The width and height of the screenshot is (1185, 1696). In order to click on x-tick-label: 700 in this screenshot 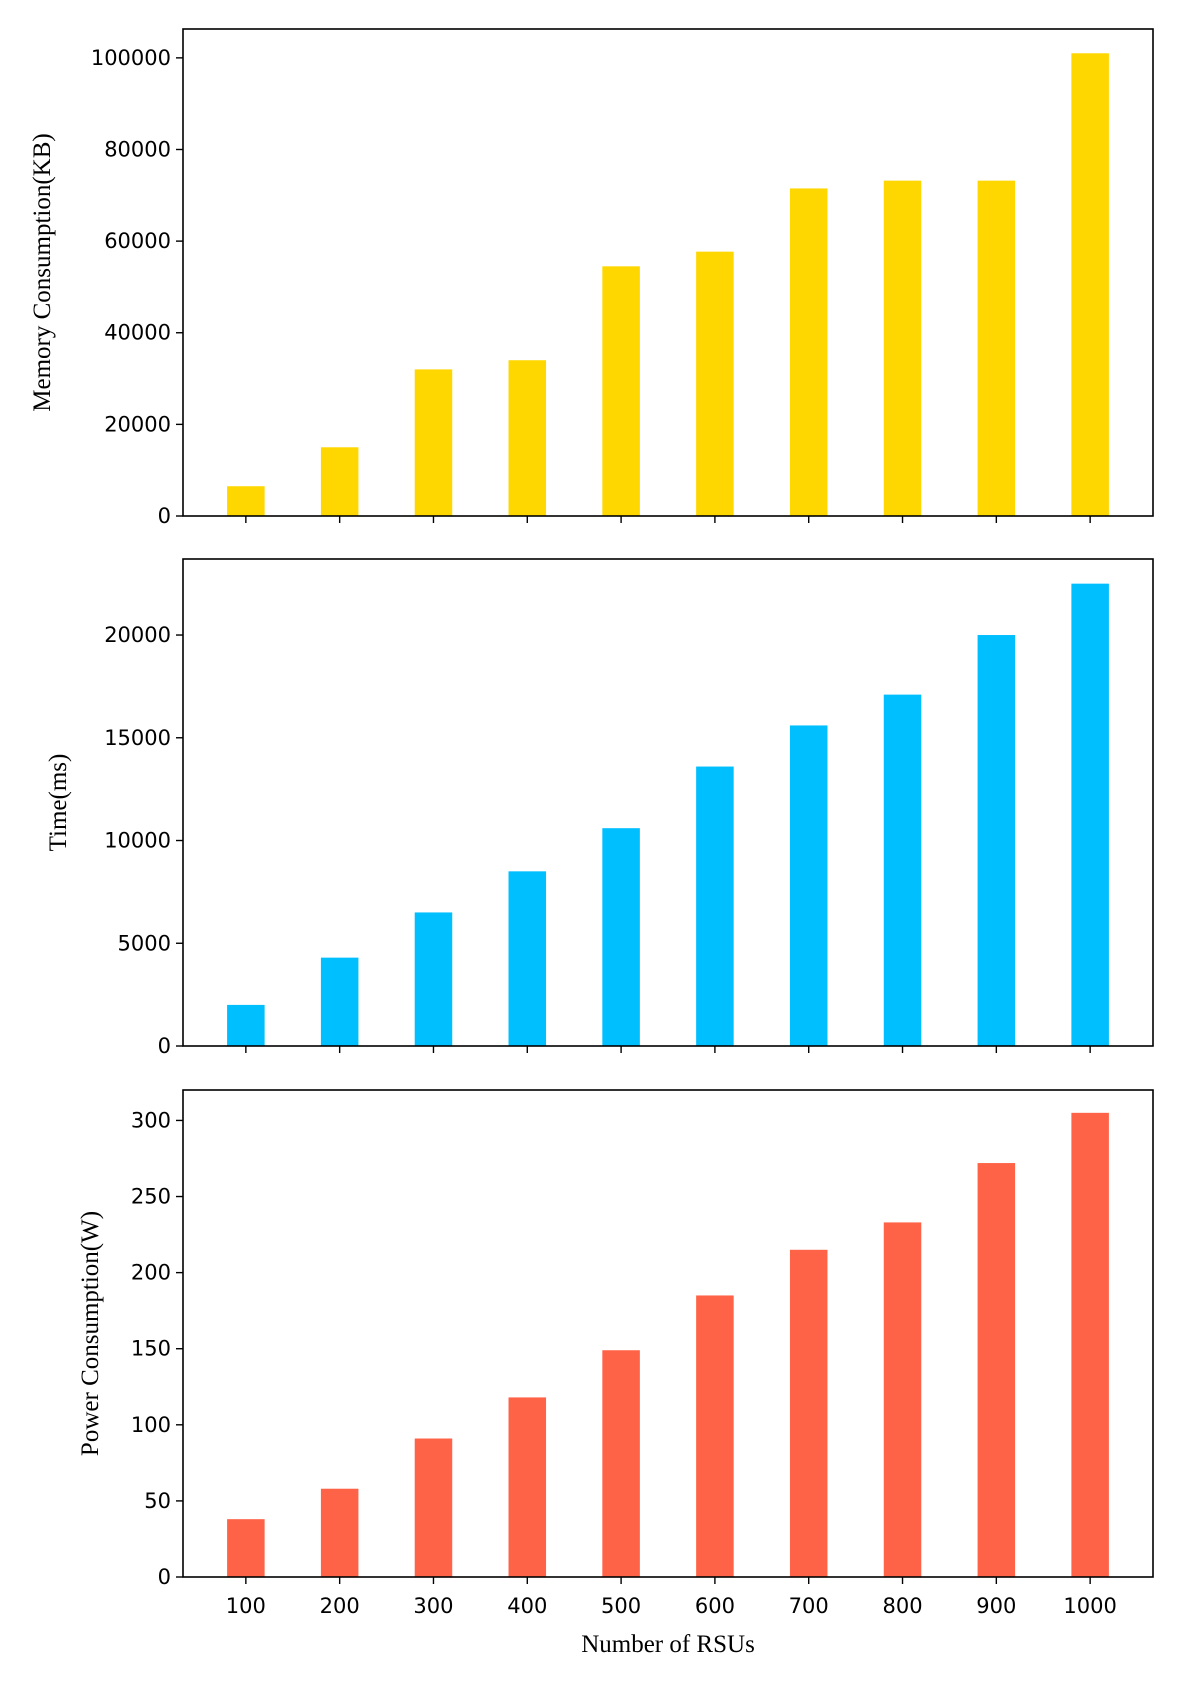, I will do `click(809, 1606)`.